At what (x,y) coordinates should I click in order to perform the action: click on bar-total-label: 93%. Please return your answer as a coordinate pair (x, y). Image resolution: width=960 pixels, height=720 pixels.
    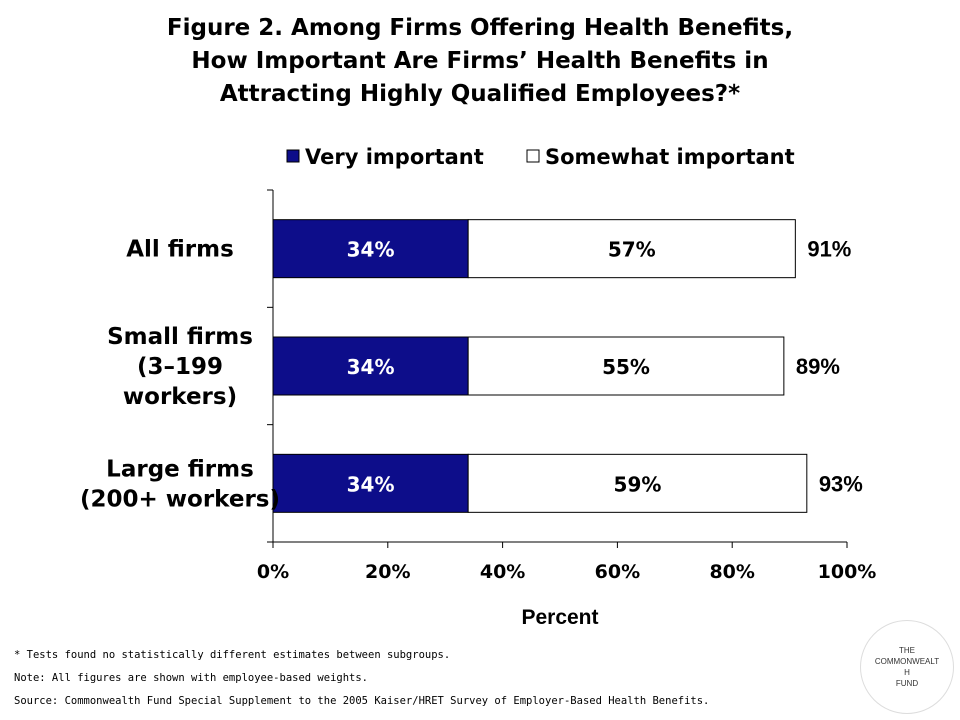
    Looking at the image, I should click on (841, 483).